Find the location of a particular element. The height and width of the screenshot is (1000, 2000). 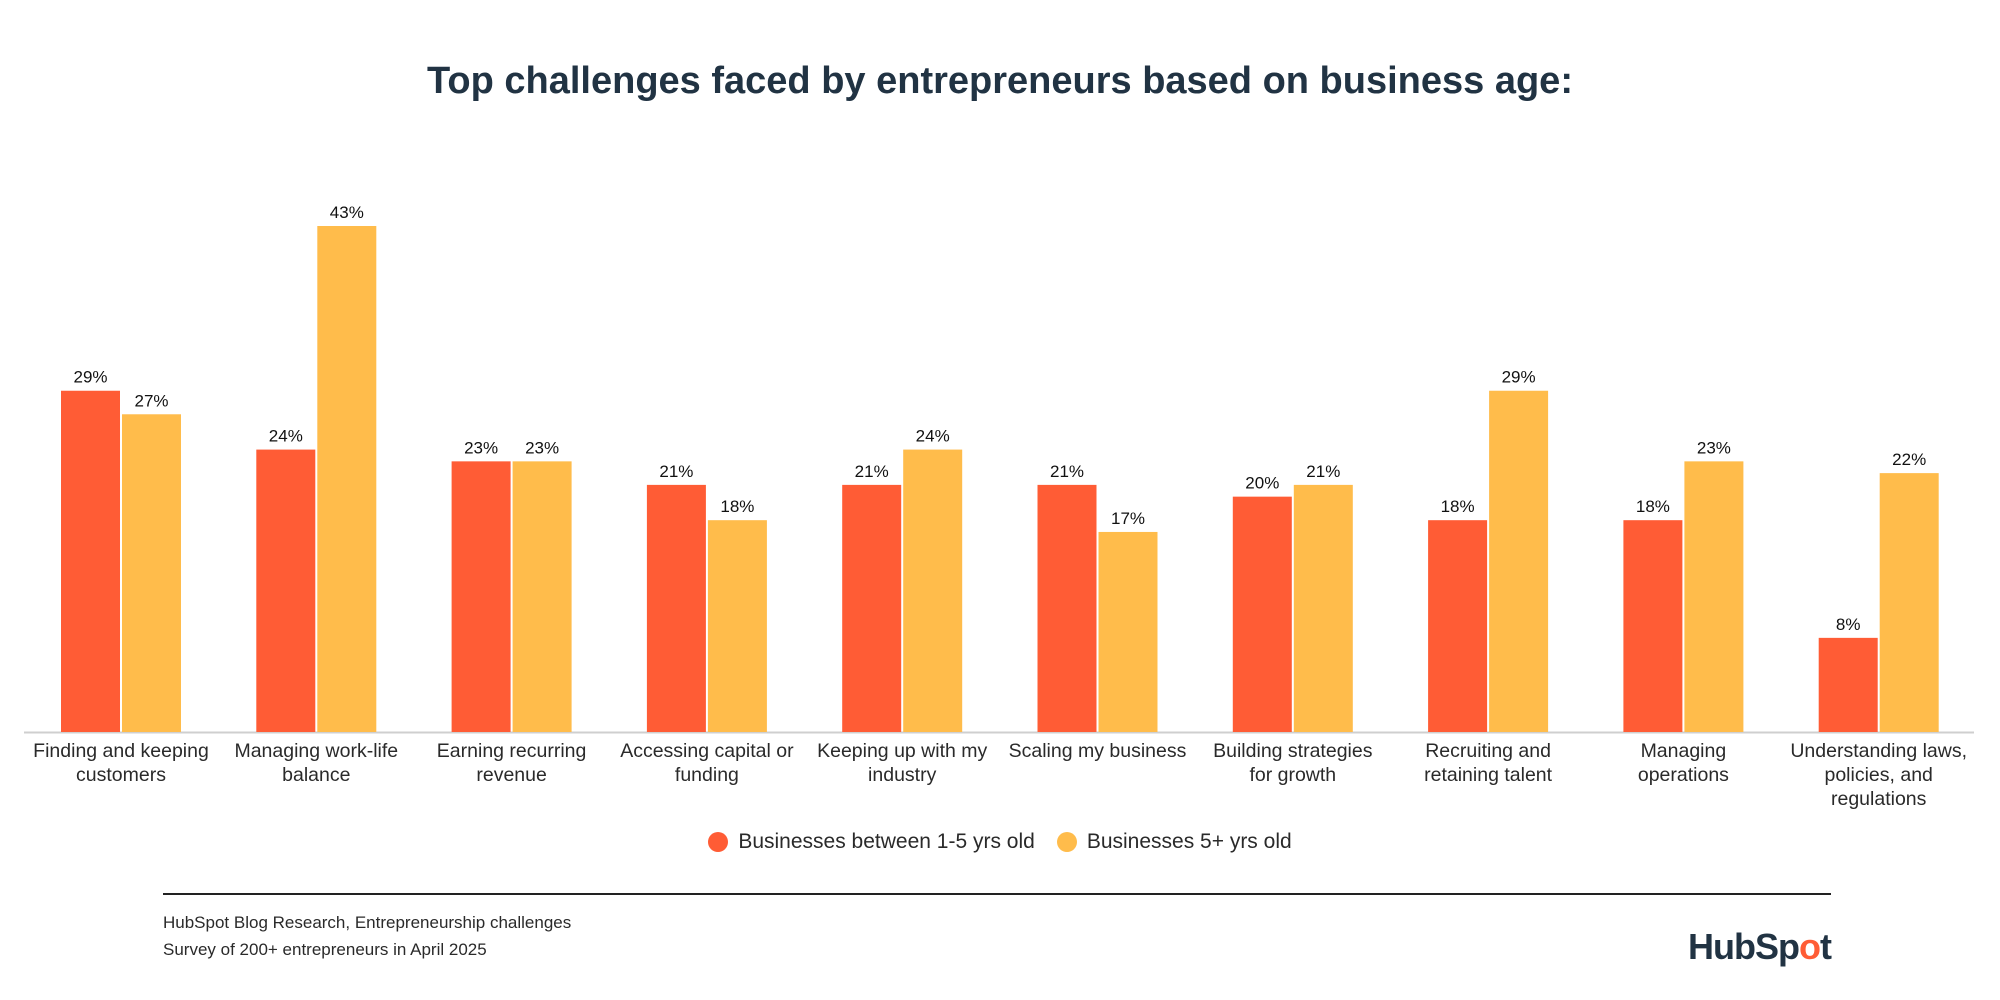

category-label: retaining talent is located at coordinates (1488, 775).